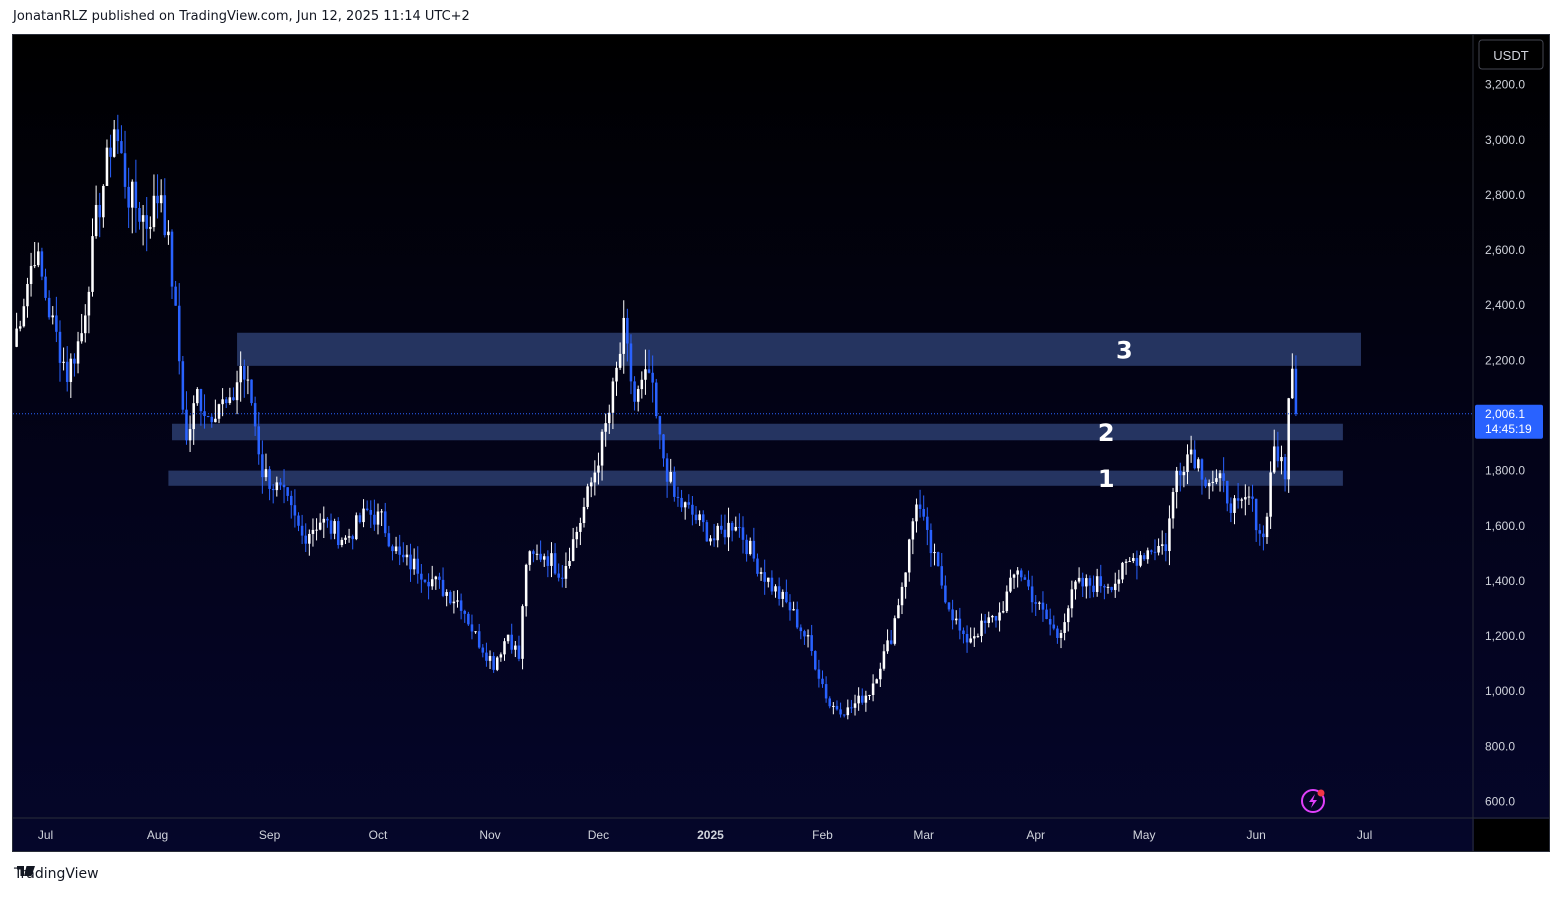 The width and height of the screenshot is (1563, 897). What do you see at coordinates (1511, 835) in the screenshot?
I see `axis-corner` at bounding box center [1511, 835].